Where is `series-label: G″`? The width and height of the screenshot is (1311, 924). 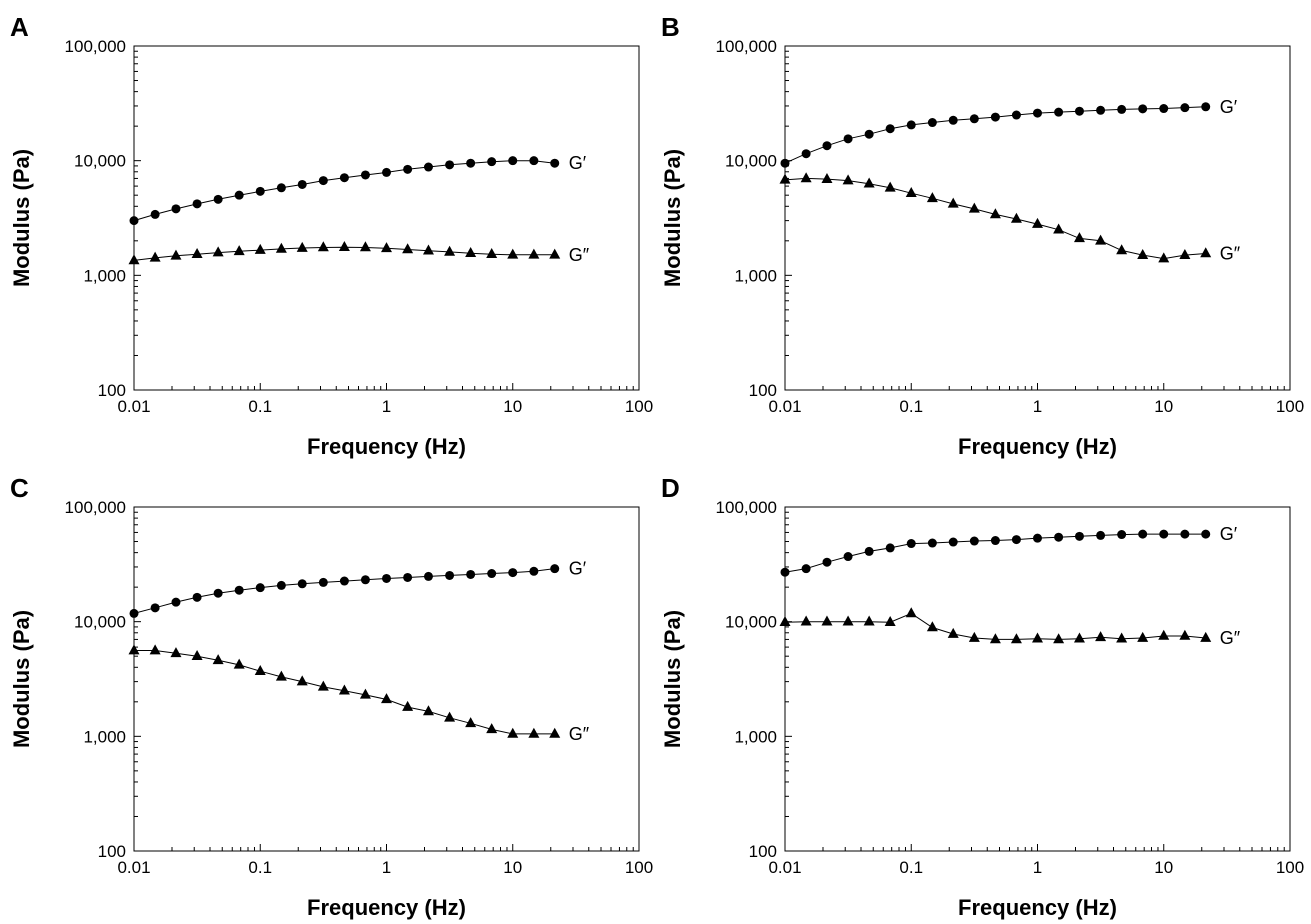 series-label: G″ is located at coordinates (579, 734).